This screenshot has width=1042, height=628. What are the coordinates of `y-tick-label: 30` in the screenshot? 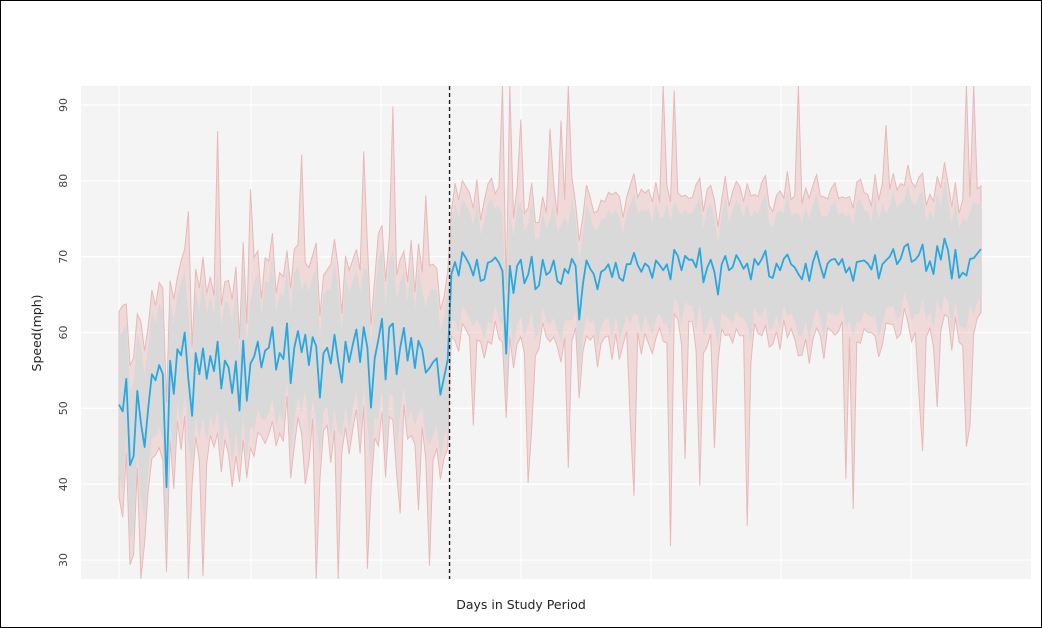 It's located at (63, 560).